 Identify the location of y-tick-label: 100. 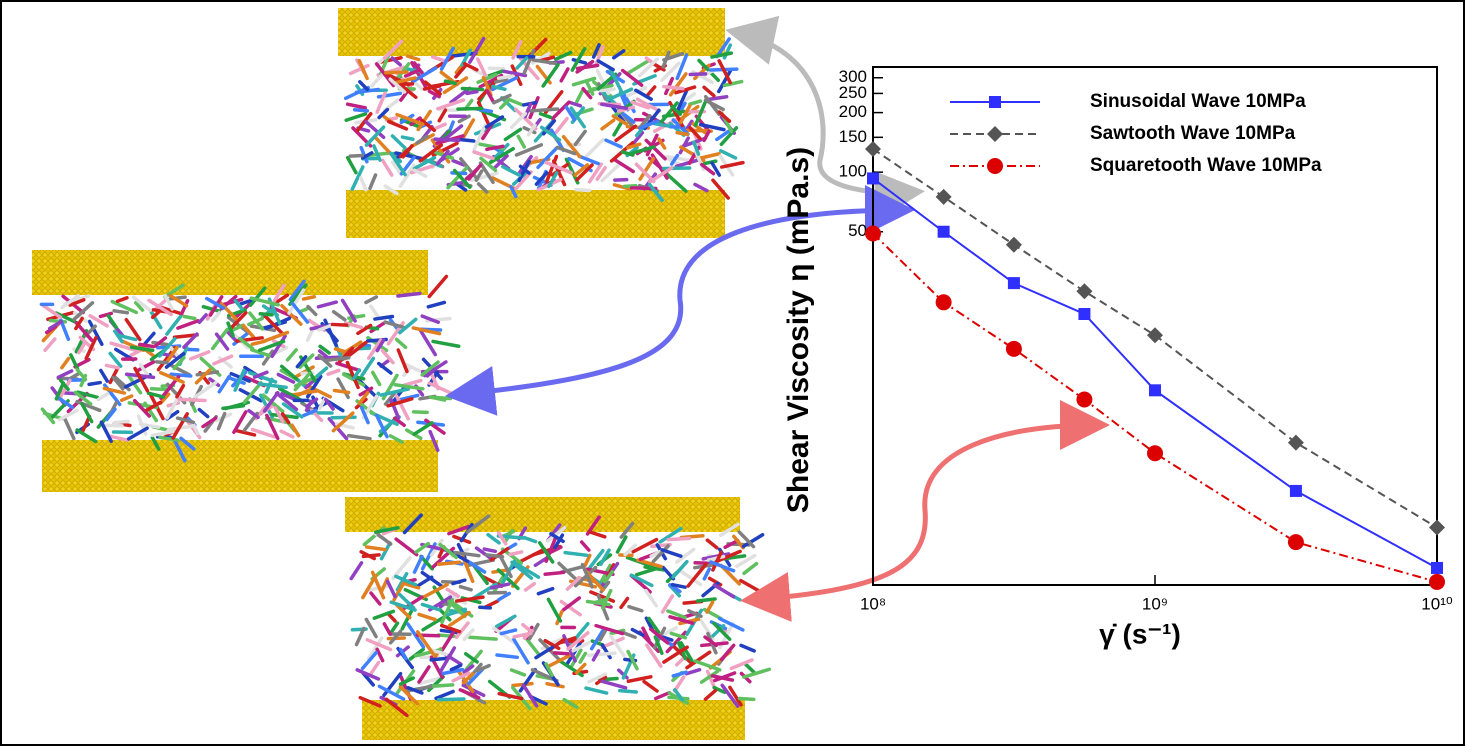
(853, 171).